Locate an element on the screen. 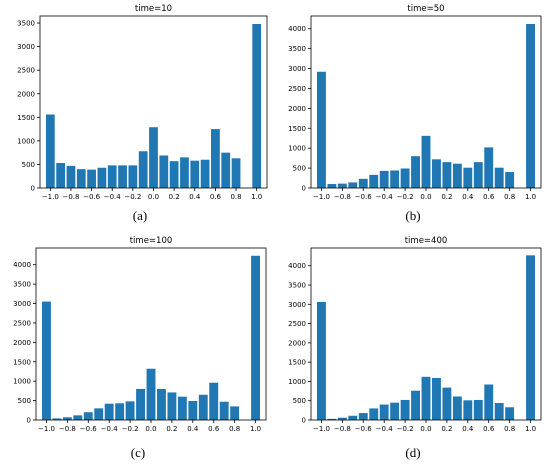  y-tick-label: 4000 is located at coordinates (297, 29).